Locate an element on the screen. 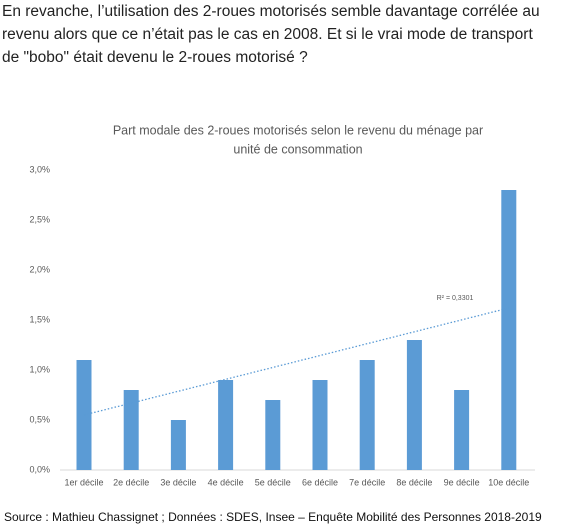 This screenshot has height=531, width=587. x-tick-label: 4e décile is located at coordinates (226, 482).